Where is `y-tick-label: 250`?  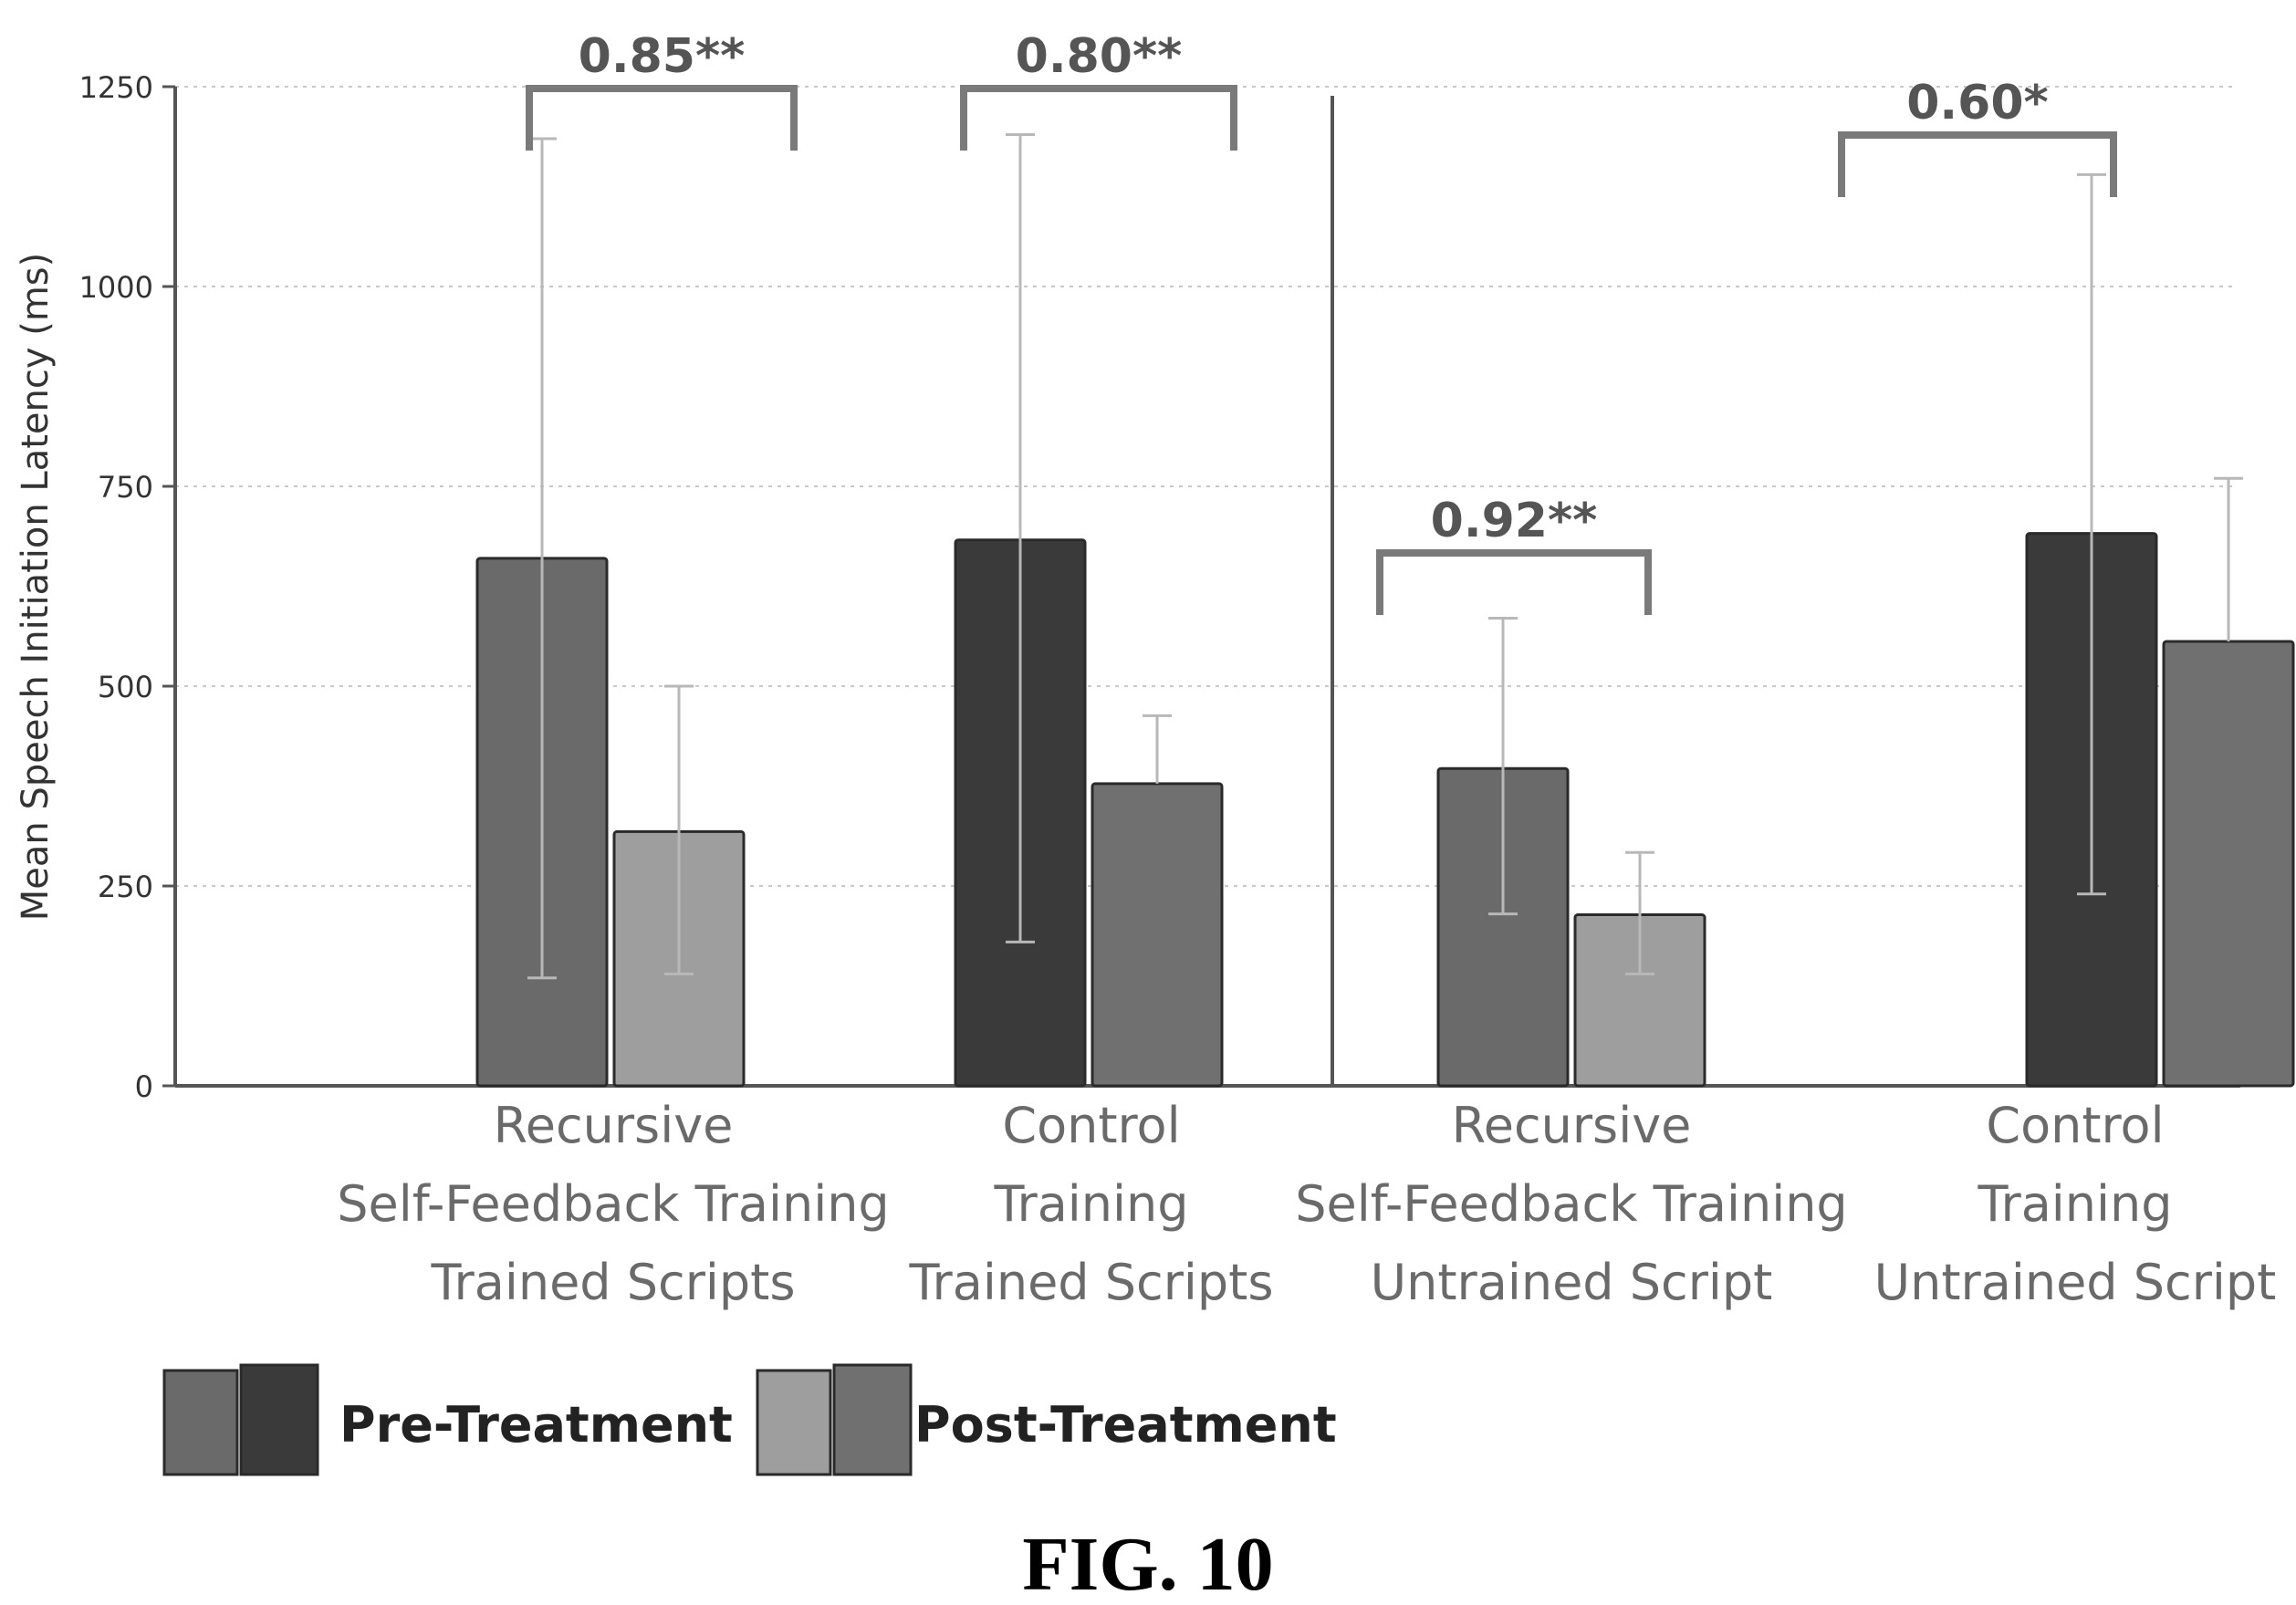
y-tick-label: 250 is located at coordinates (126, 887).